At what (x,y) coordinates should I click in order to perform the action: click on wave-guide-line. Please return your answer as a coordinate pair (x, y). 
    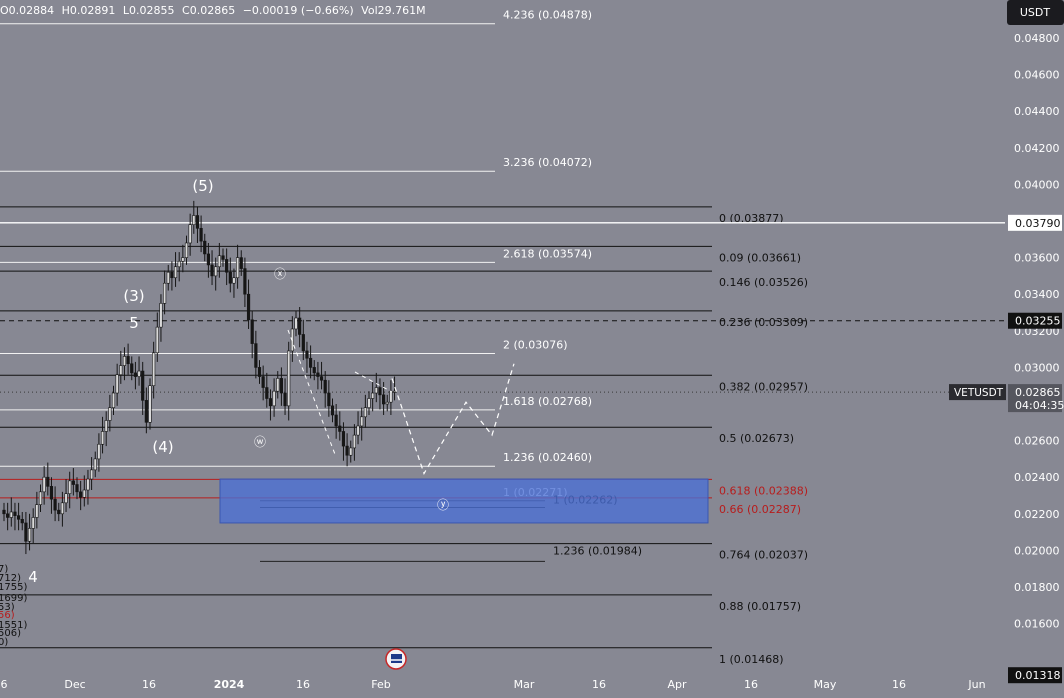
    Looking at the image, I should click on (373, 382).